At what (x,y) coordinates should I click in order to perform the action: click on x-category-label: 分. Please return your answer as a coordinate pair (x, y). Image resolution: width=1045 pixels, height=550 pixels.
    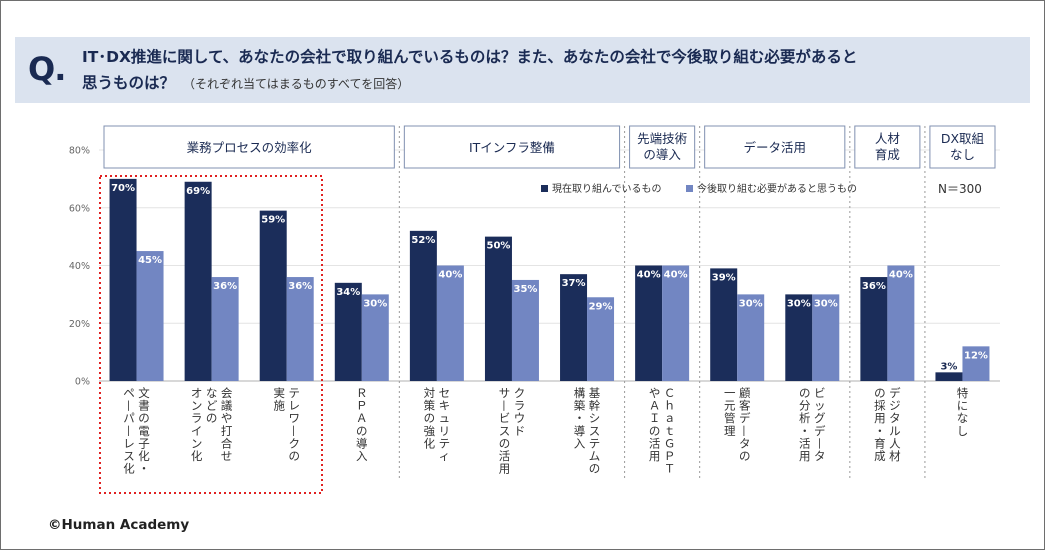
    Looking at the image, I should click on (805, 406).